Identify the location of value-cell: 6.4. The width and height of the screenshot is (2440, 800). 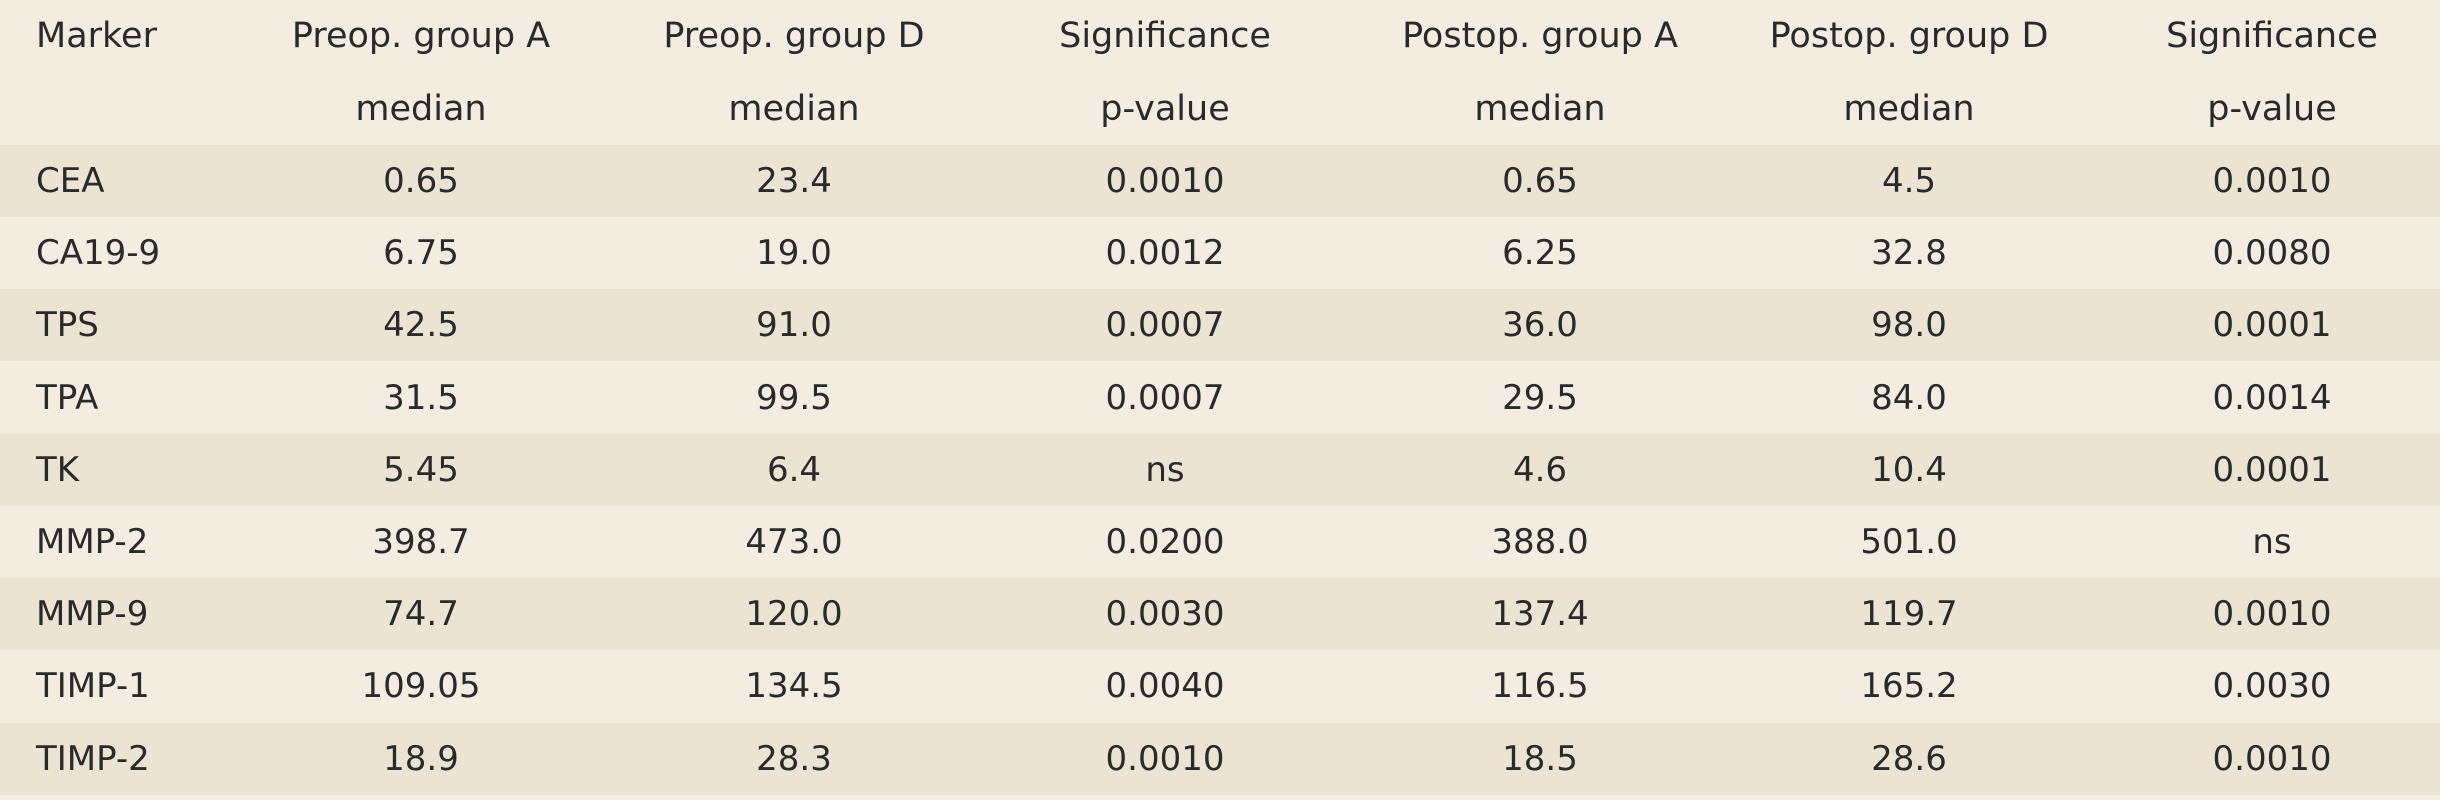
(794, 469).